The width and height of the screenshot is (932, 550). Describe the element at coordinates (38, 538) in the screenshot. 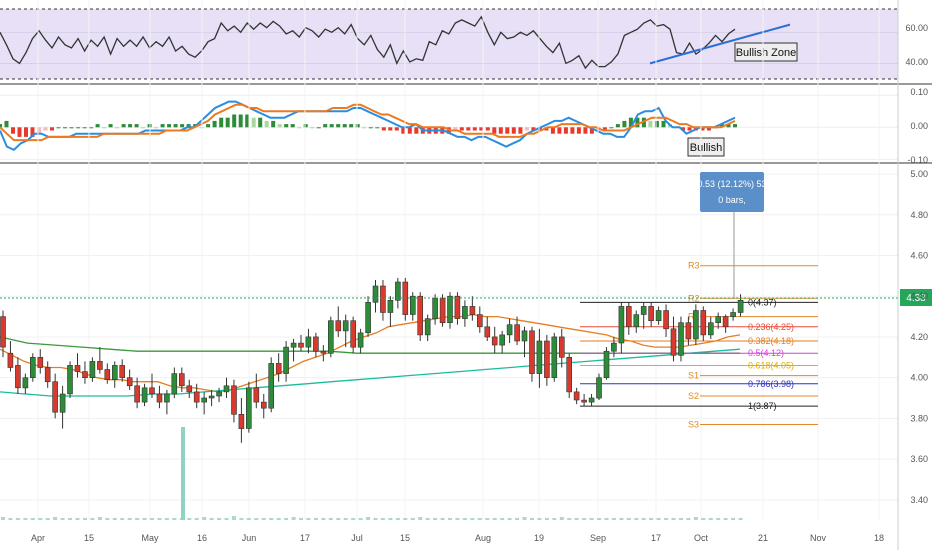

I see `time-tick: Apr` at that location.